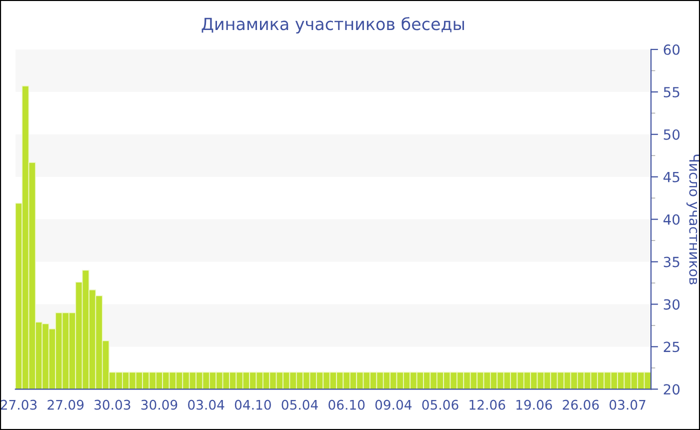 The image size is (700, 430). Describe the element at coordinates (112, 405) in the screenshot. I see `x-tick-label: 30.03` at that location.